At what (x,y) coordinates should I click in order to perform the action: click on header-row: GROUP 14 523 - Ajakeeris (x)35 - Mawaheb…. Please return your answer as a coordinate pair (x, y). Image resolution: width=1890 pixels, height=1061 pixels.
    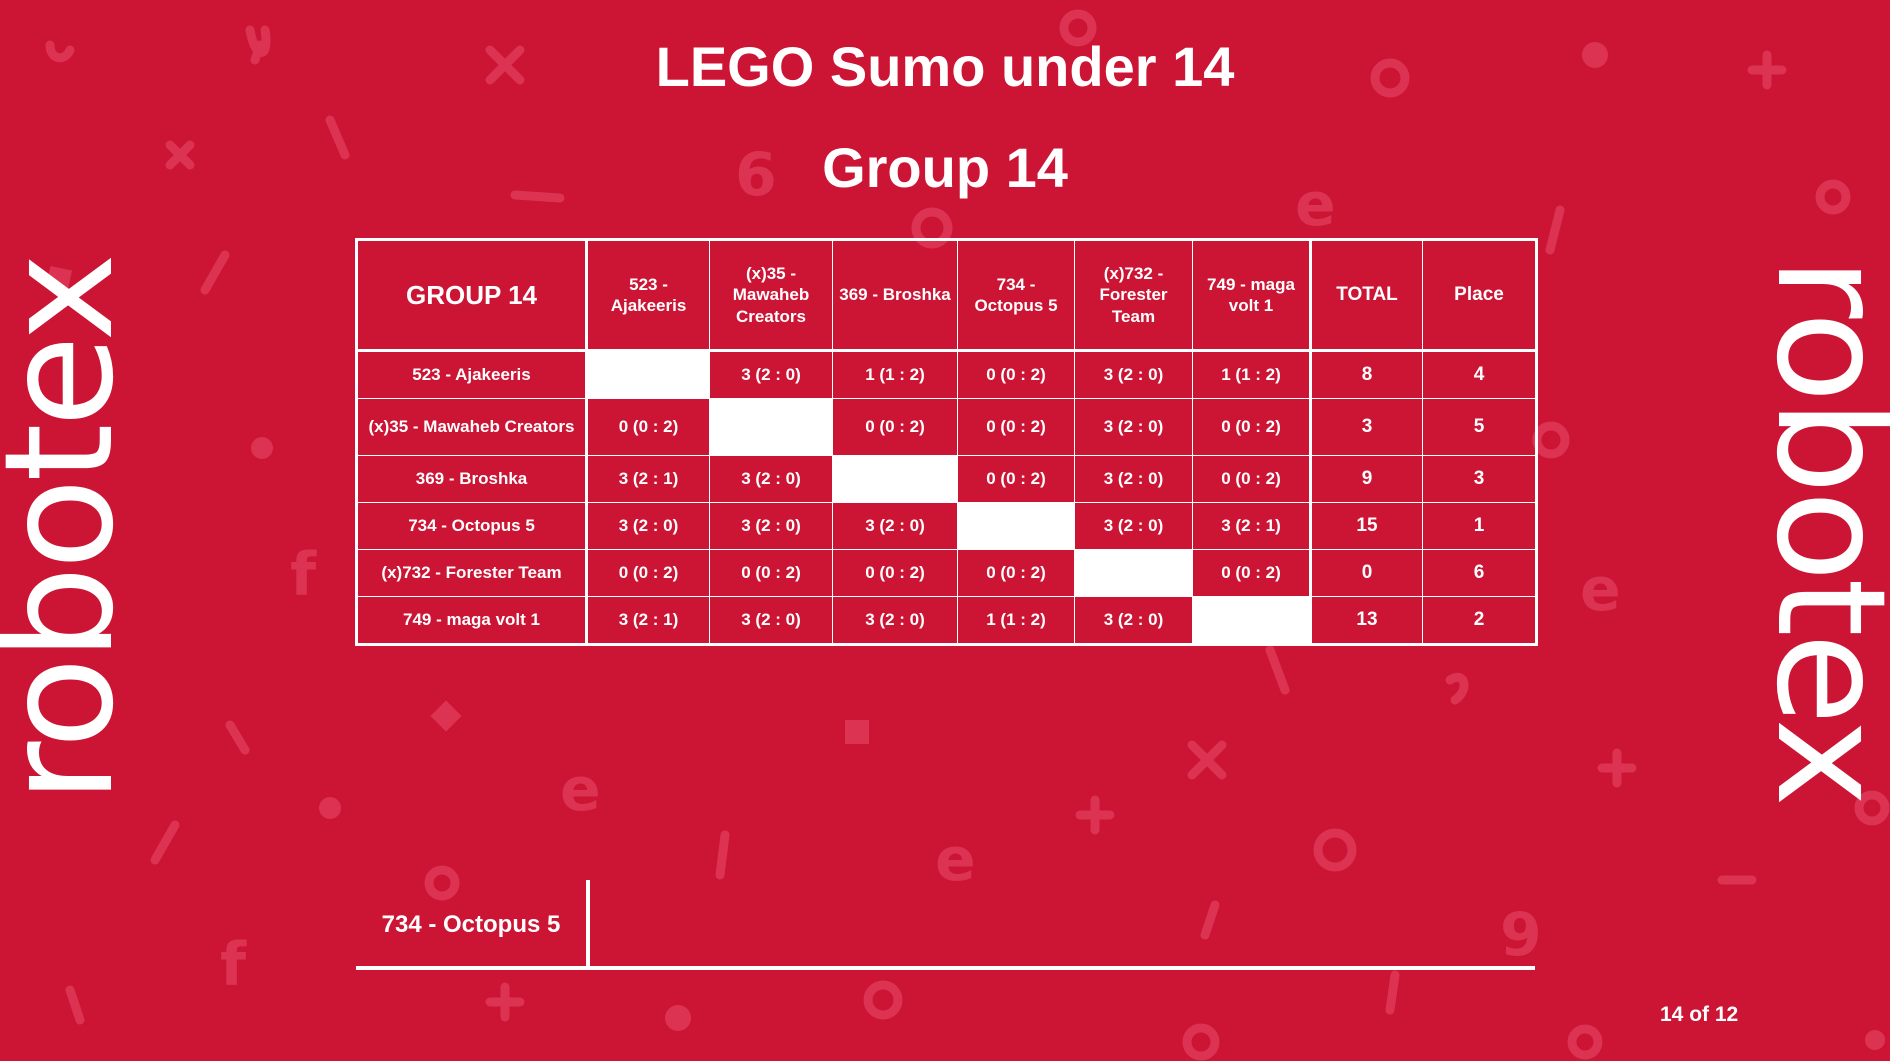
    Looking at the image, I should click on (946, 295).